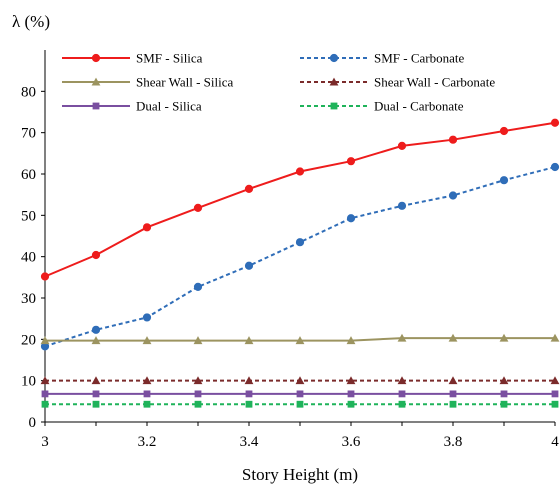  Describe the element at coordinates (300, 474) in the screenshot. I see `x-axis-title: Story Height (m)` at that location.